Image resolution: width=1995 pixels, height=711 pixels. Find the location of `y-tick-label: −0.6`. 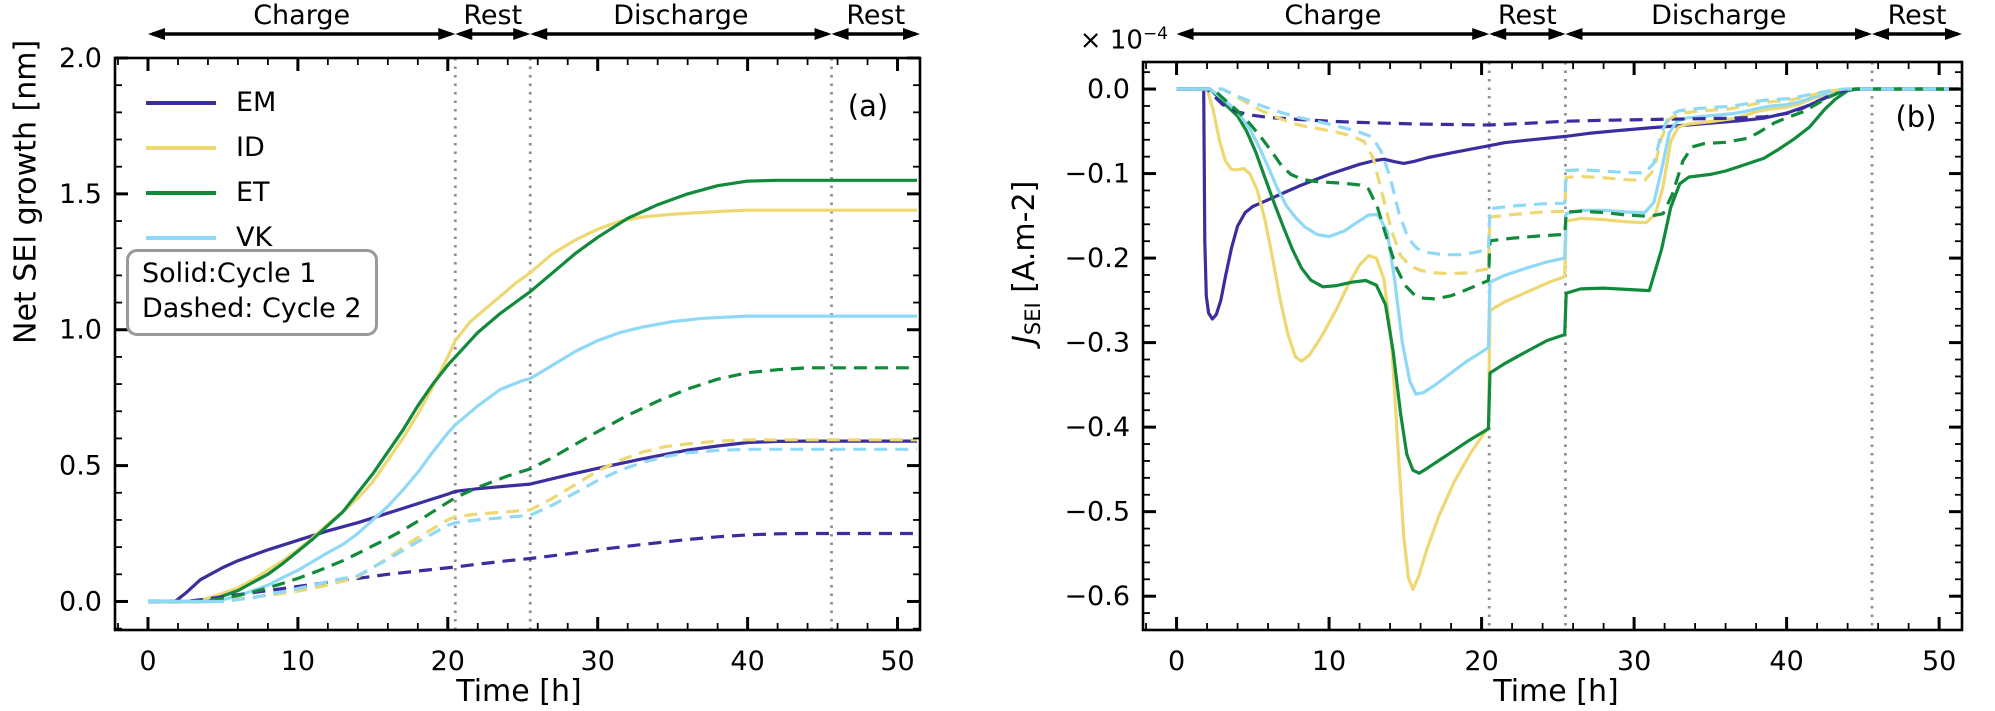

y-tick-label: −0.6 is located at coordinates (1097, 596).